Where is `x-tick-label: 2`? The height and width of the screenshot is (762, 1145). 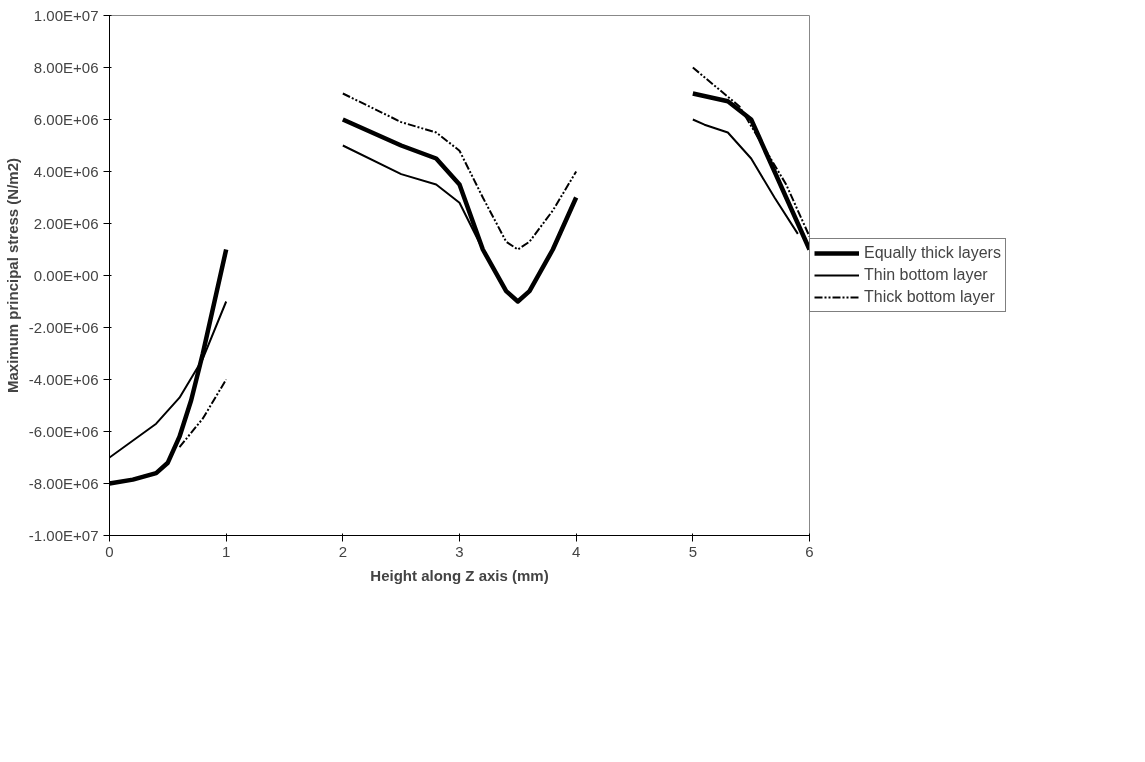
x-tick-label: 2 is located at coordinates (343, 551).